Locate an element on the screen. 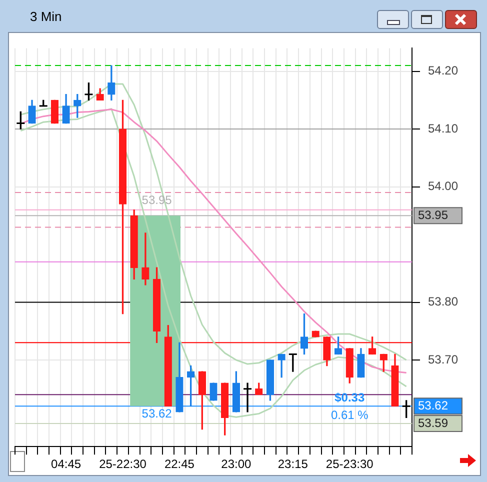 The height and width of the screenshot is (482, 487). x-tick-label: 04:45 is located at coordinates (66, 464).